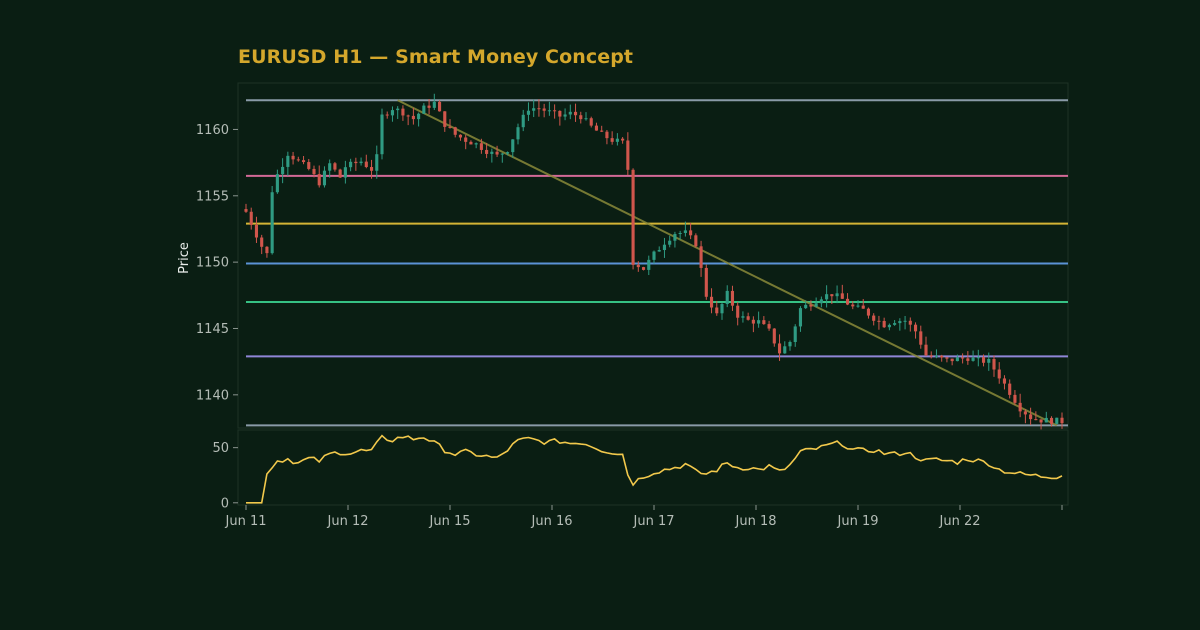  I want to click on chart-title: EURUSD H1 — Smart Money Concept, so click(436, 57).